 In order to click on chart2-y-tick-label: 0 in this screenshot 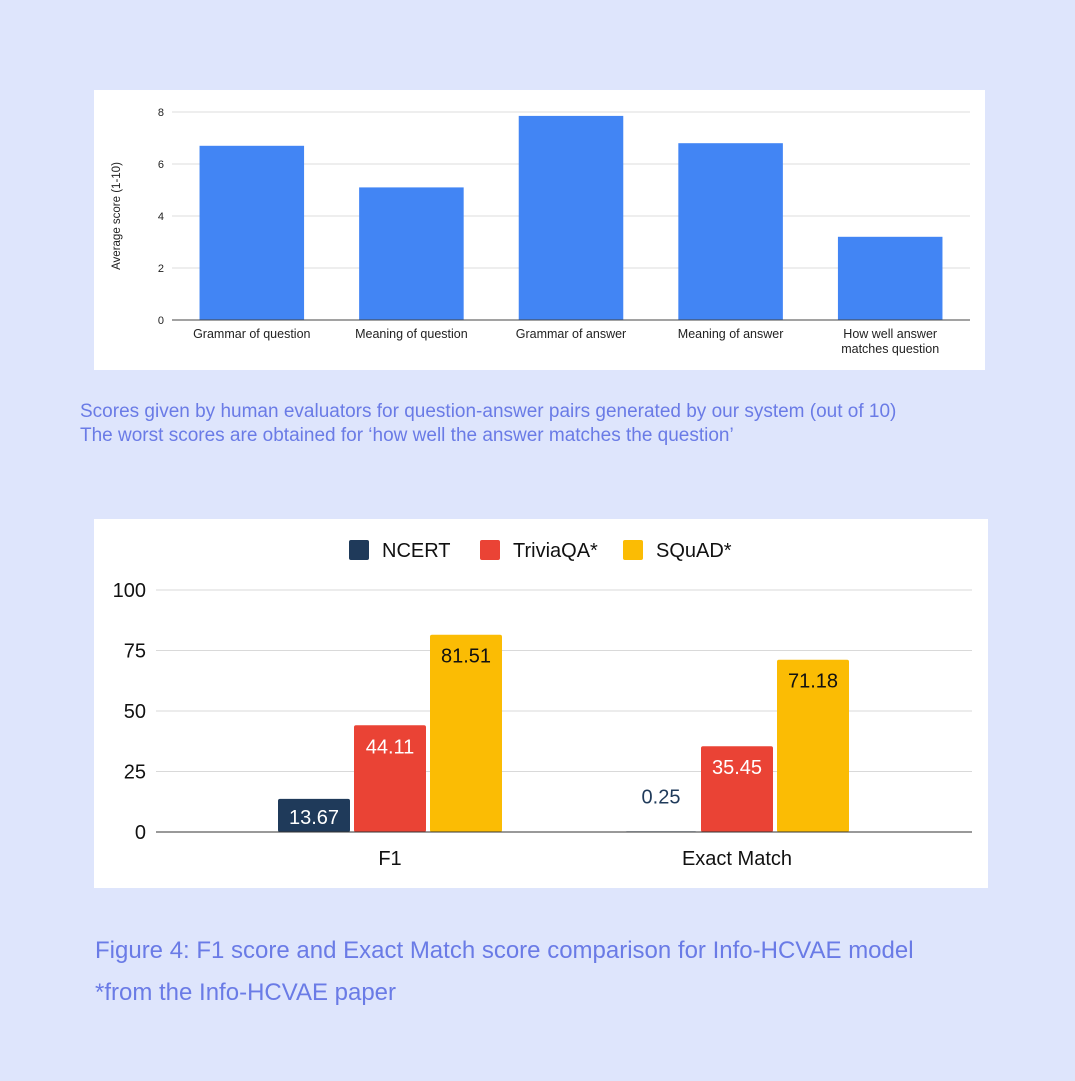, I will do `click(140, 833)`.